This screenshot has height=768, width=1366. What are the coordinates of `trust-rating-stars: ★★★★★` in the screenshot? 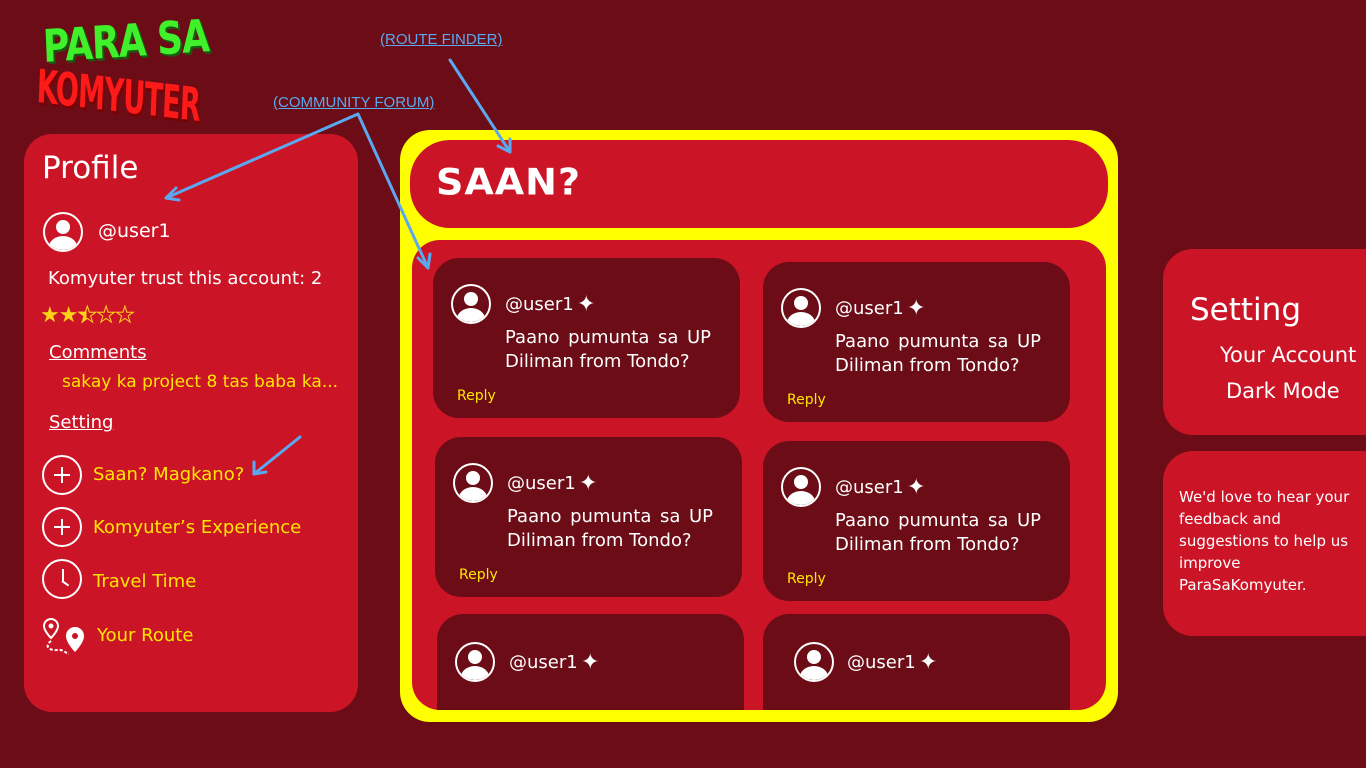 It's located at (87, 316).